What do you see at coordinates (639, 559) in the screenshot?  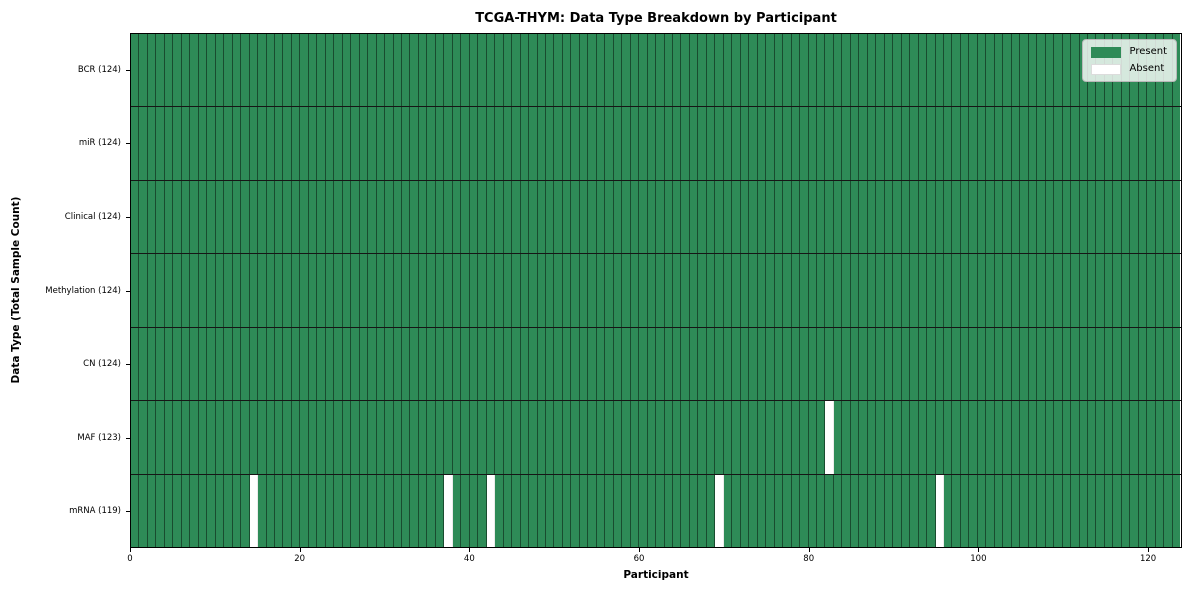 I see `x-tick-label: 60` at bounding box center [639, 559].